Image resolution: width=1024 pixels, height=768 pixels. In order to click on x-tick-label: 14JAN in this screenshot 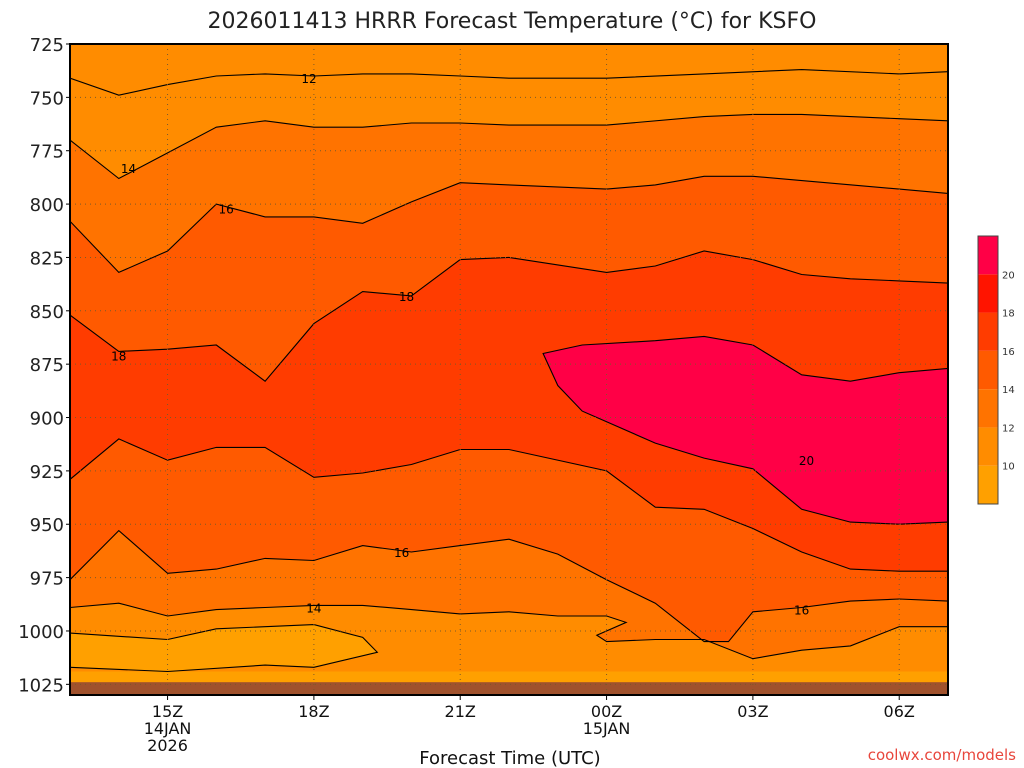, I will do `click(168, 728)`.